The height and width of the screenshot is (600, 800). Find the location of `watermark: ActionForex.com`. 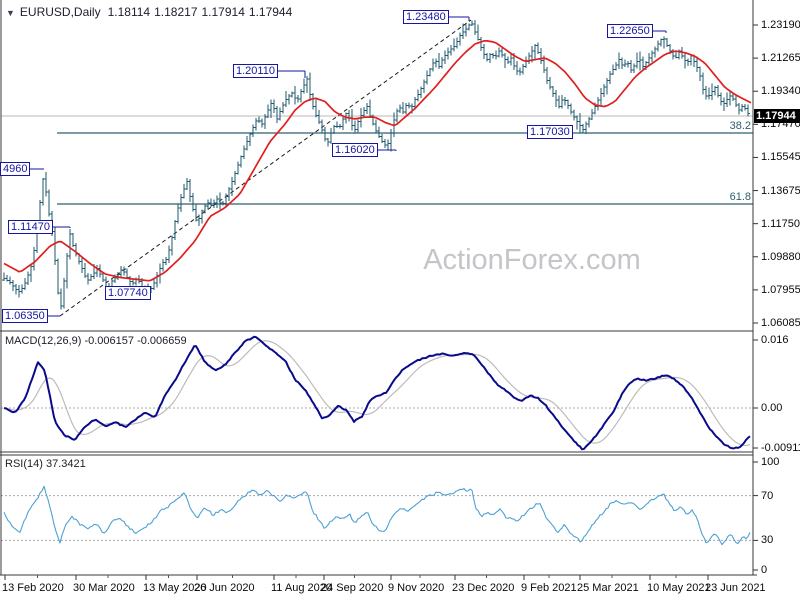

watermark: ActionForex.com is located at coordinates (532, 260).